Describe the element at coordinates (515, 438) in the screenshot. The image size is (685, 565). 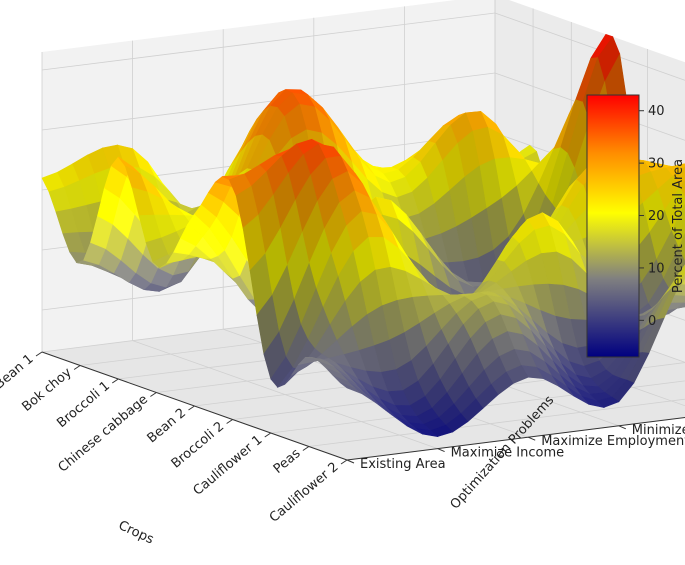
I see `problems-axis-line` at that location.